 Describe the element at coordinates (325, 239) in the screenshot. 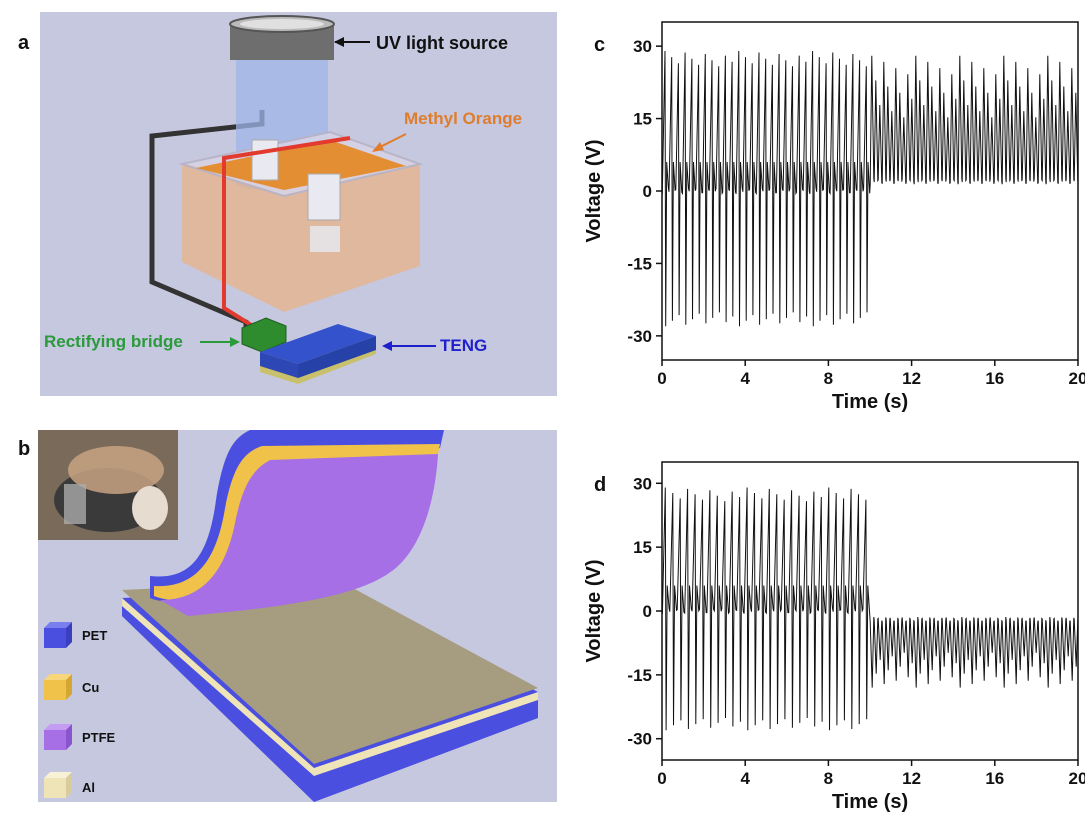

I see `box-window` at that location.